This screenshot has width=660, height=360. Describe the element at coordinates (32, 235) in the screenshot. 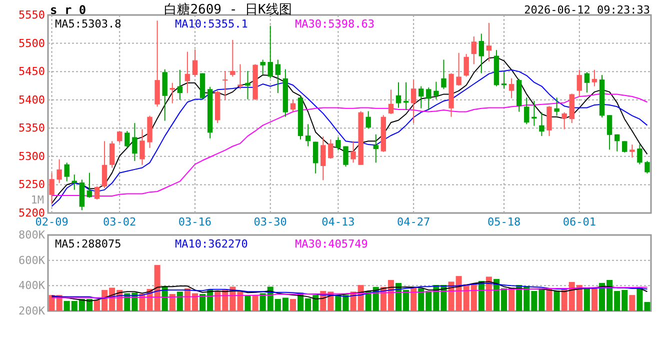

I see `y-tick-label: 800K` at that location.